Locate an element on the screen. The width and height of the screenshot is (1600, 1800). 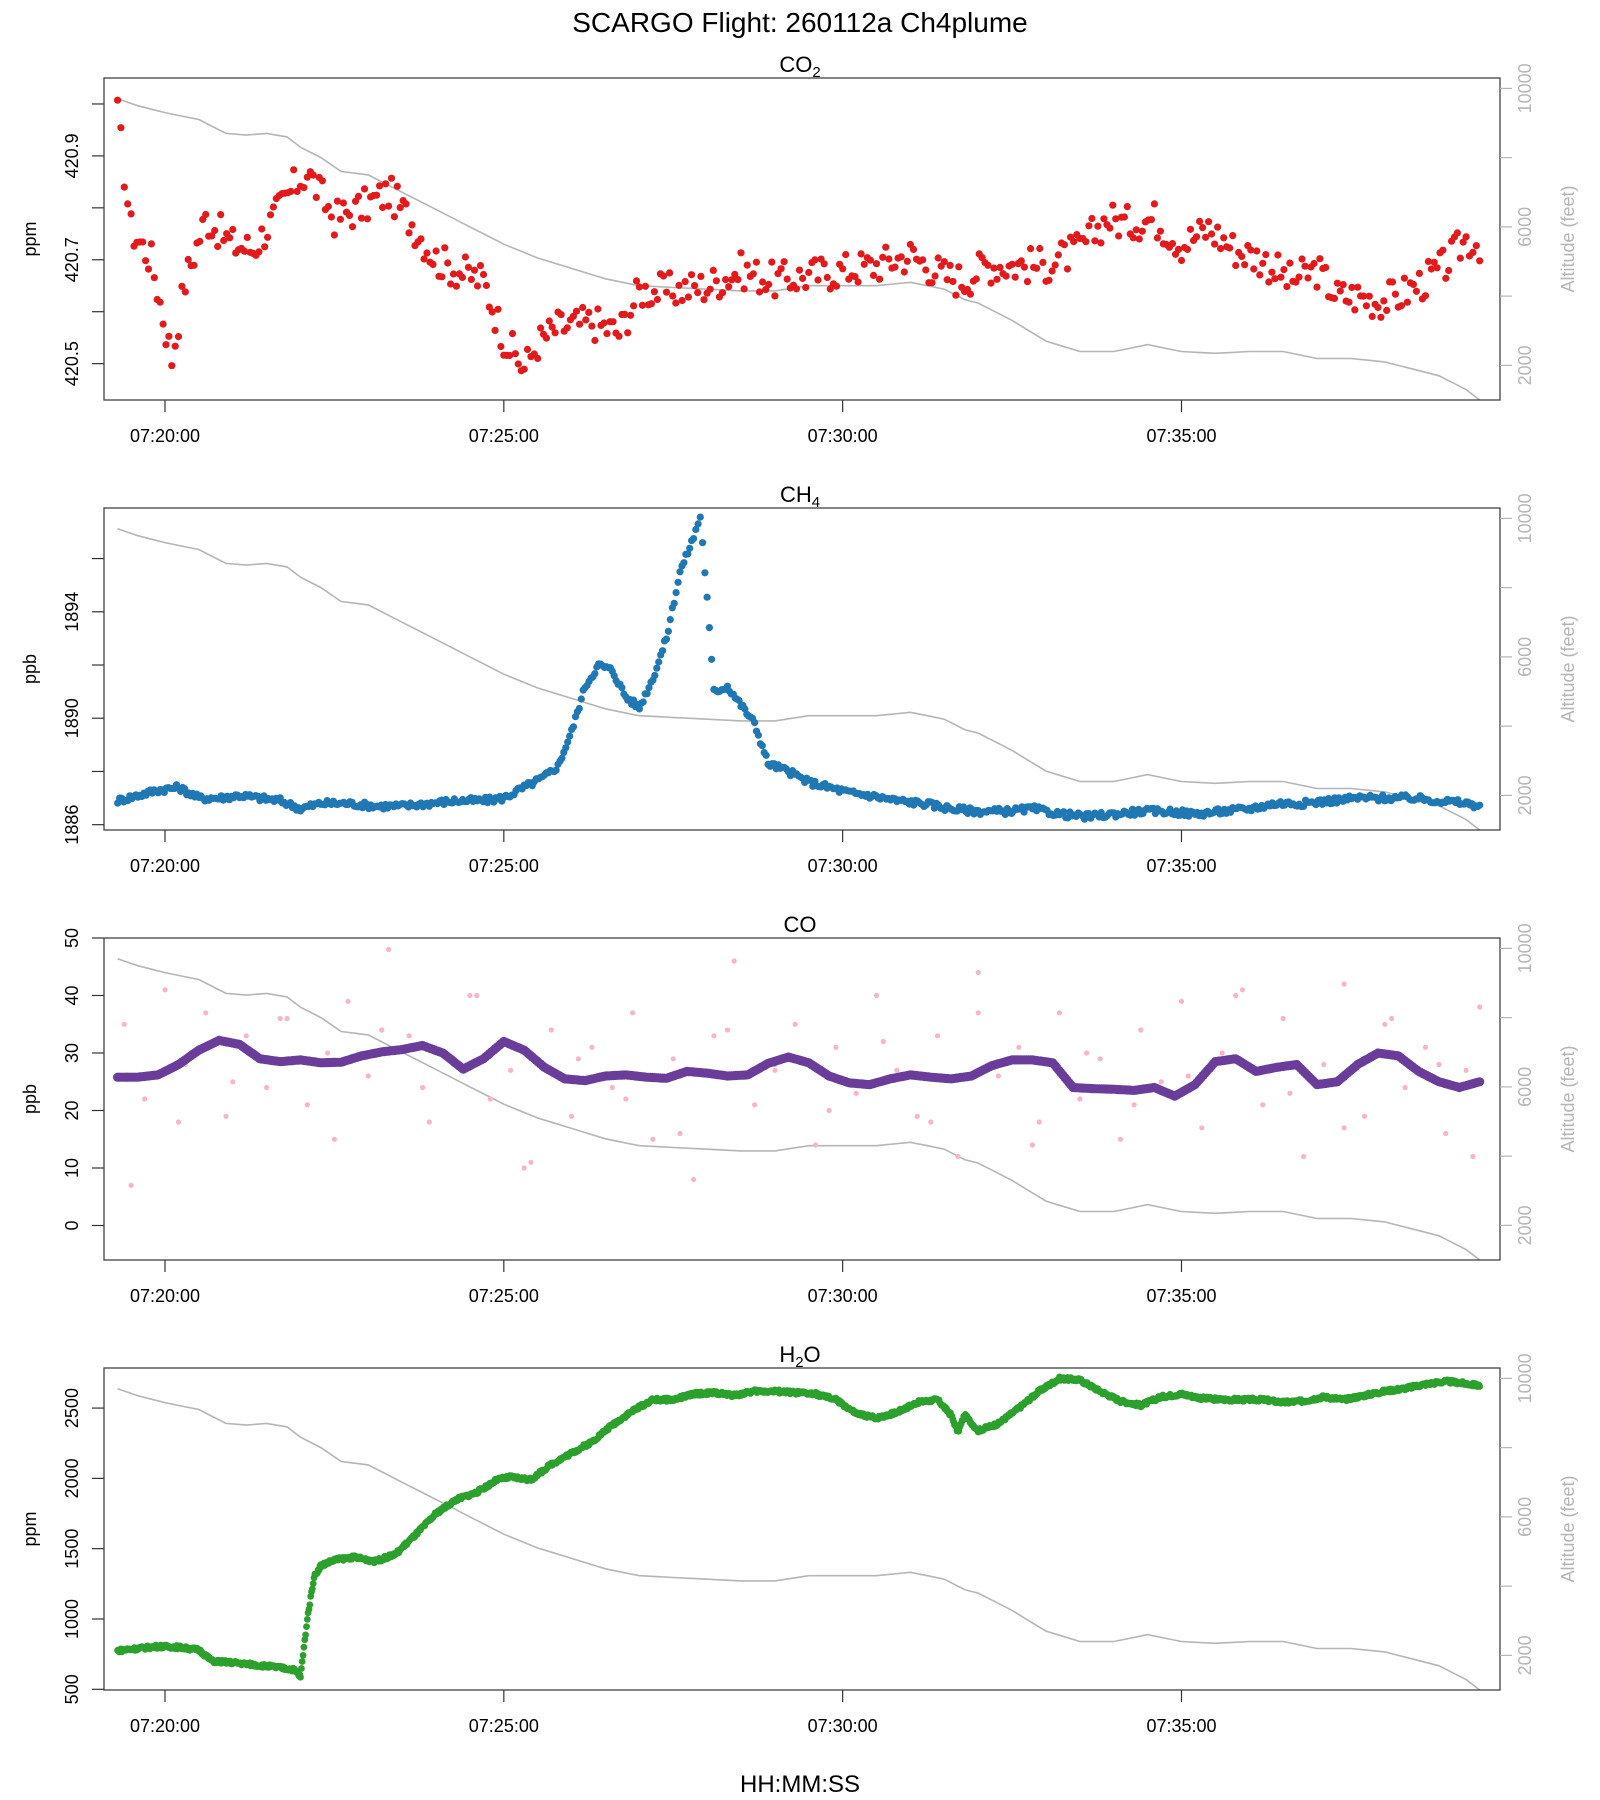
y-tick-label: 1894 is located at coordinates (72, 612).